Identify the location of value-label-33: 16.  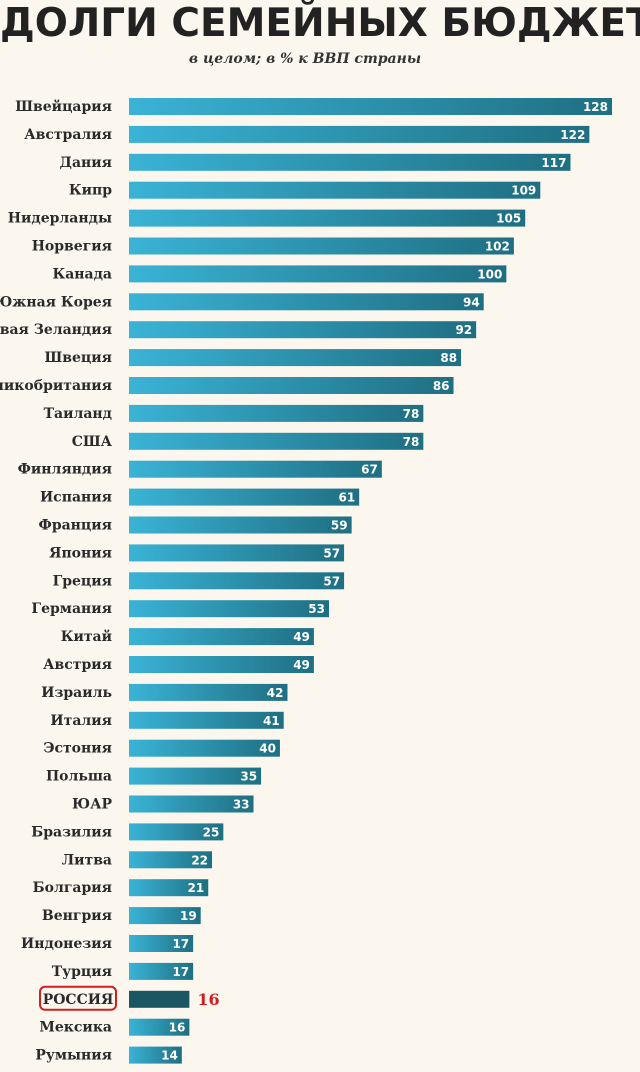
(208, 999).